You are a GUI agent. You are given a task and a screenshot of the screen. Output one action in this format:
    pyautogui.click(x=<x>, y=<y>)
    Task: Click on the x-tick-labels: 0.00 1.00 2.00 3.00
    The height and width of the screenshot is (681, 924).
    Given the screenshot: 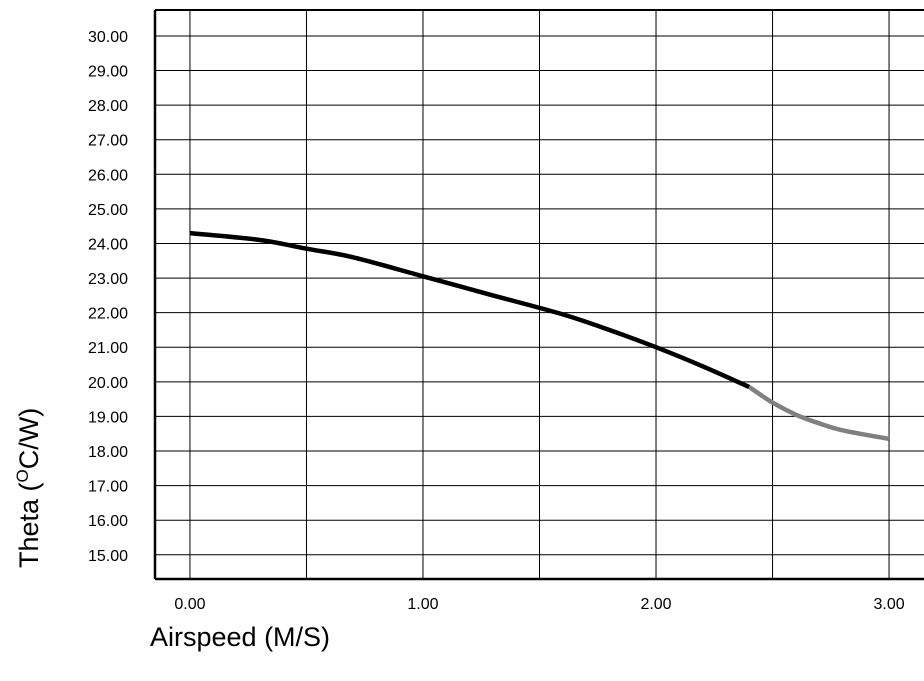 What is the action you would take?
    pyautogui.click(x=539, y=604)
    